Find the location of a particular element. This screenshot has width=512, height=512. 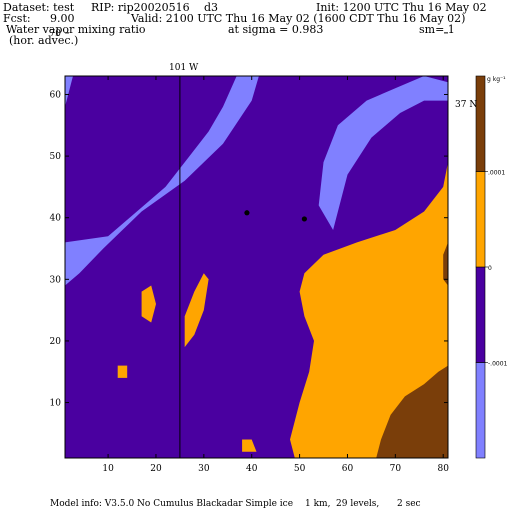

footer-levels: 29 levels, is located at coordinates (358, 504).